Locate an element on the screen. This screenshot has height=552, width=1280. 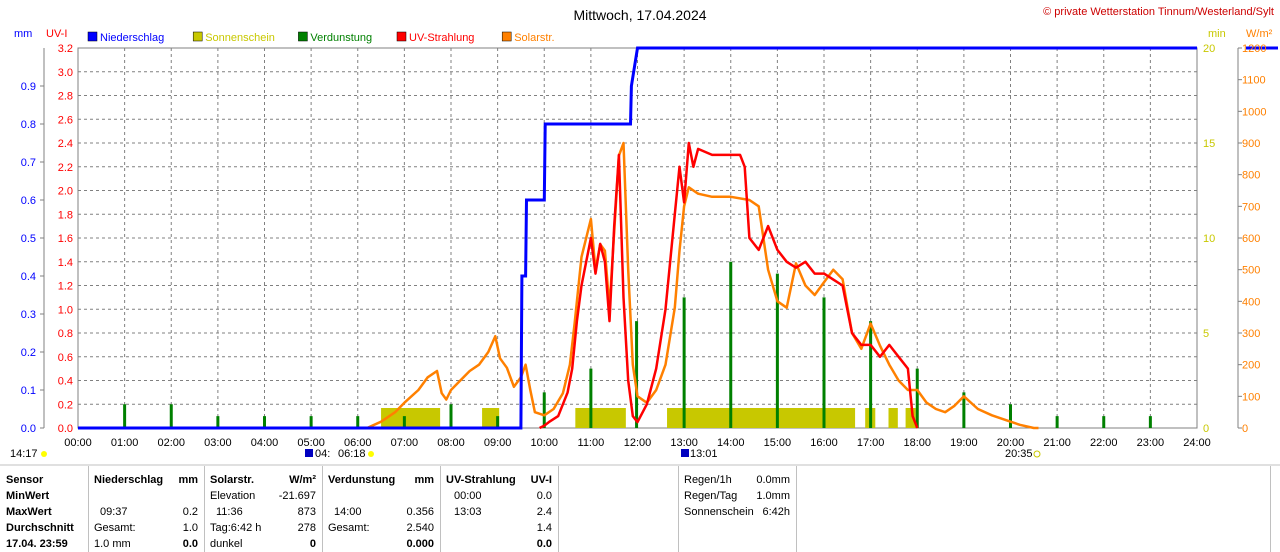
uv-tick-label: 0.0 is located at coordinates (65, 429).